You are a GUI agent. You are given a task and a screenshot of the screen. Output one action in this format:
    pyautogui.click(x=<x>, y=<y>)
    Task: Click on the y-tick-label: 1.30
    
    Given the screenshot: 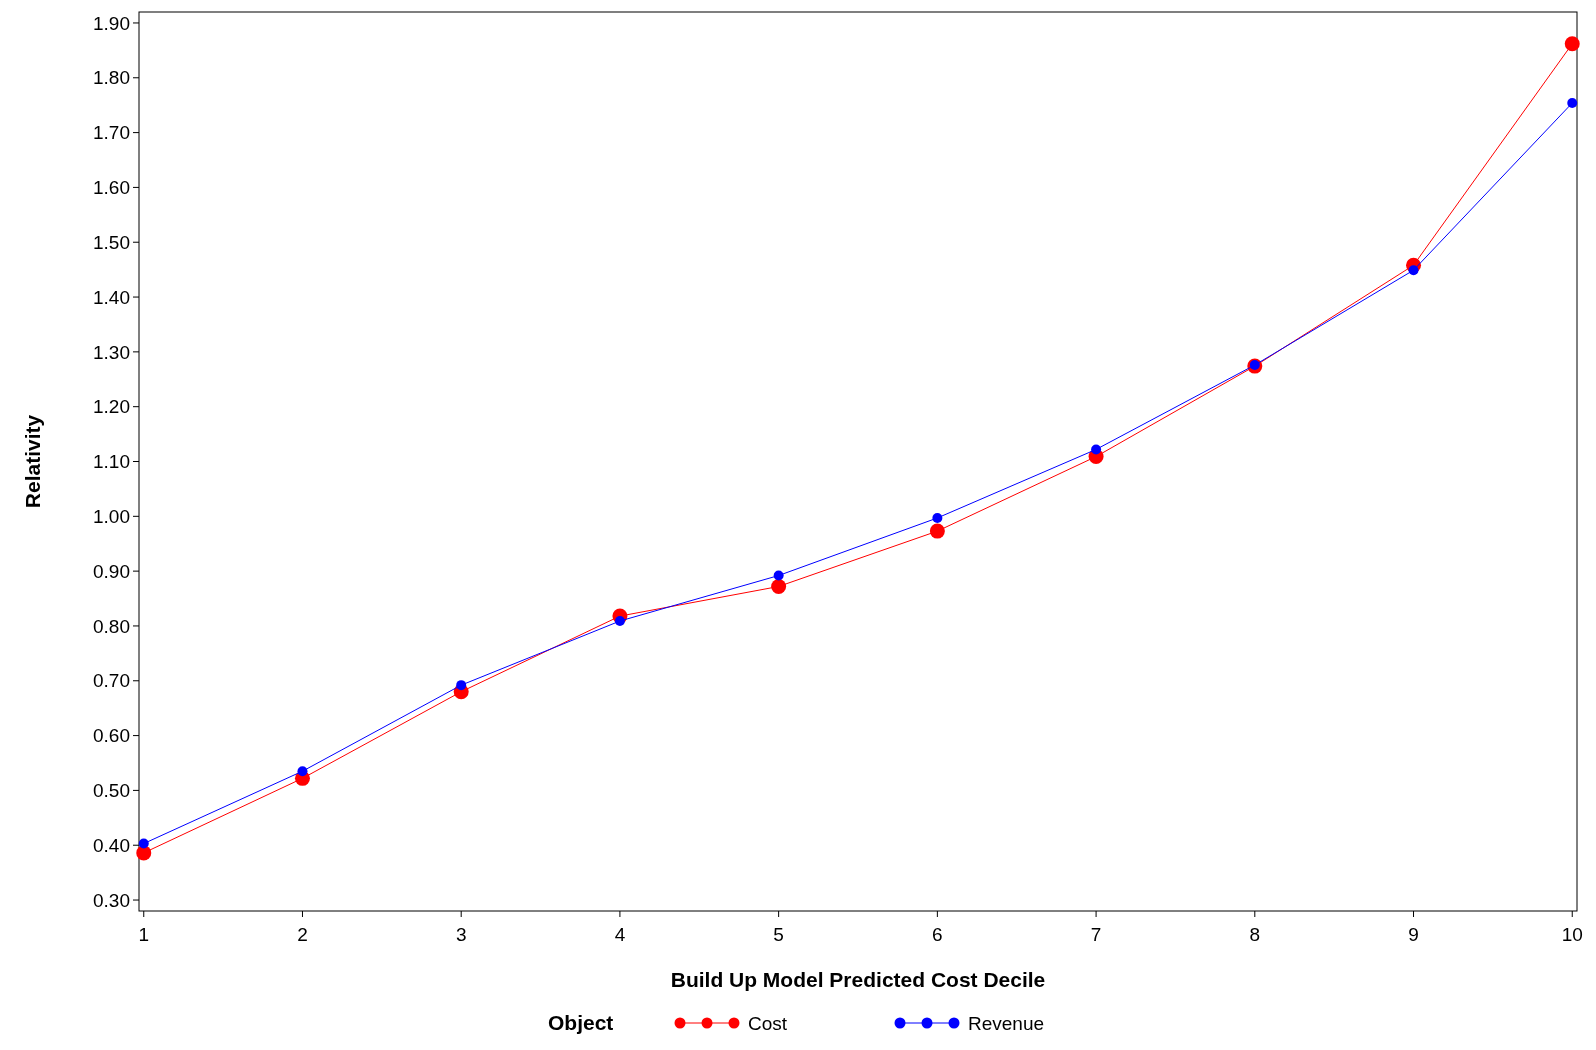 What is the action you would take?
    pyautogui.click(x=111, y=352)
    